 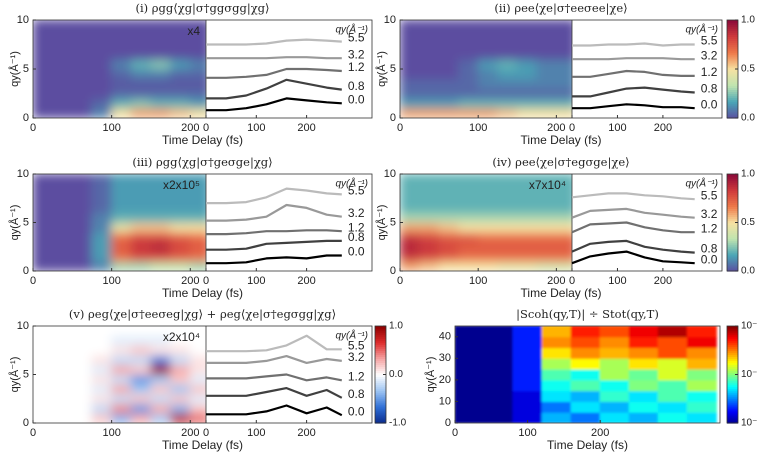 What do you see at coordinates (748, 20) in the screenshot?
I see `colorbar-tick-label: 1.0` at bounding box center [748, 20].